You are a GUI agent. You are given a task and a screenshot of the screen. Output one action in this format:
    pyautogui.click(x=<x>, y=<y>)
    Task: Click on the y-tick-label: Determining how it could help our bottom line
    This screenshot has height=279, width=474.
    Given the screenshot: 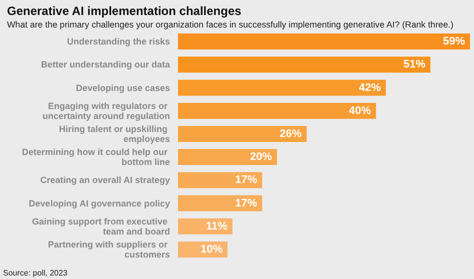 What is the action you would take?
    pyautogui.click(x=96, y=157)
    